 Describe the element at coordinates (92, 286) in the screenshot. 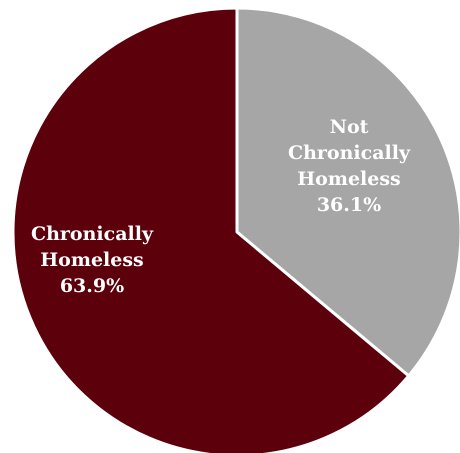

I see `slice-value-label: 63.9%` at that location.